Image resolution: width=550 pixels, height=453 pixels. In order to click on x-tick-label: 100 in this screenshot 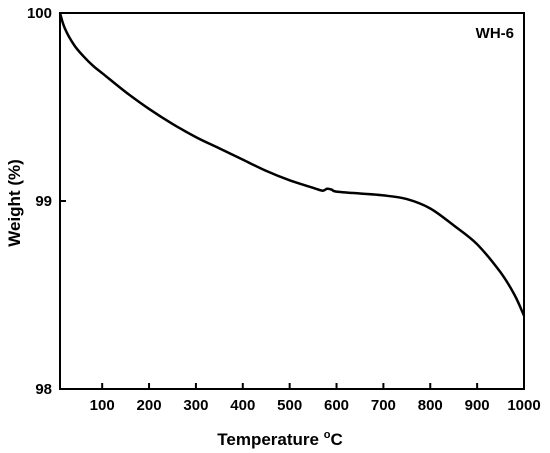, I will do `click(102, 405)`.